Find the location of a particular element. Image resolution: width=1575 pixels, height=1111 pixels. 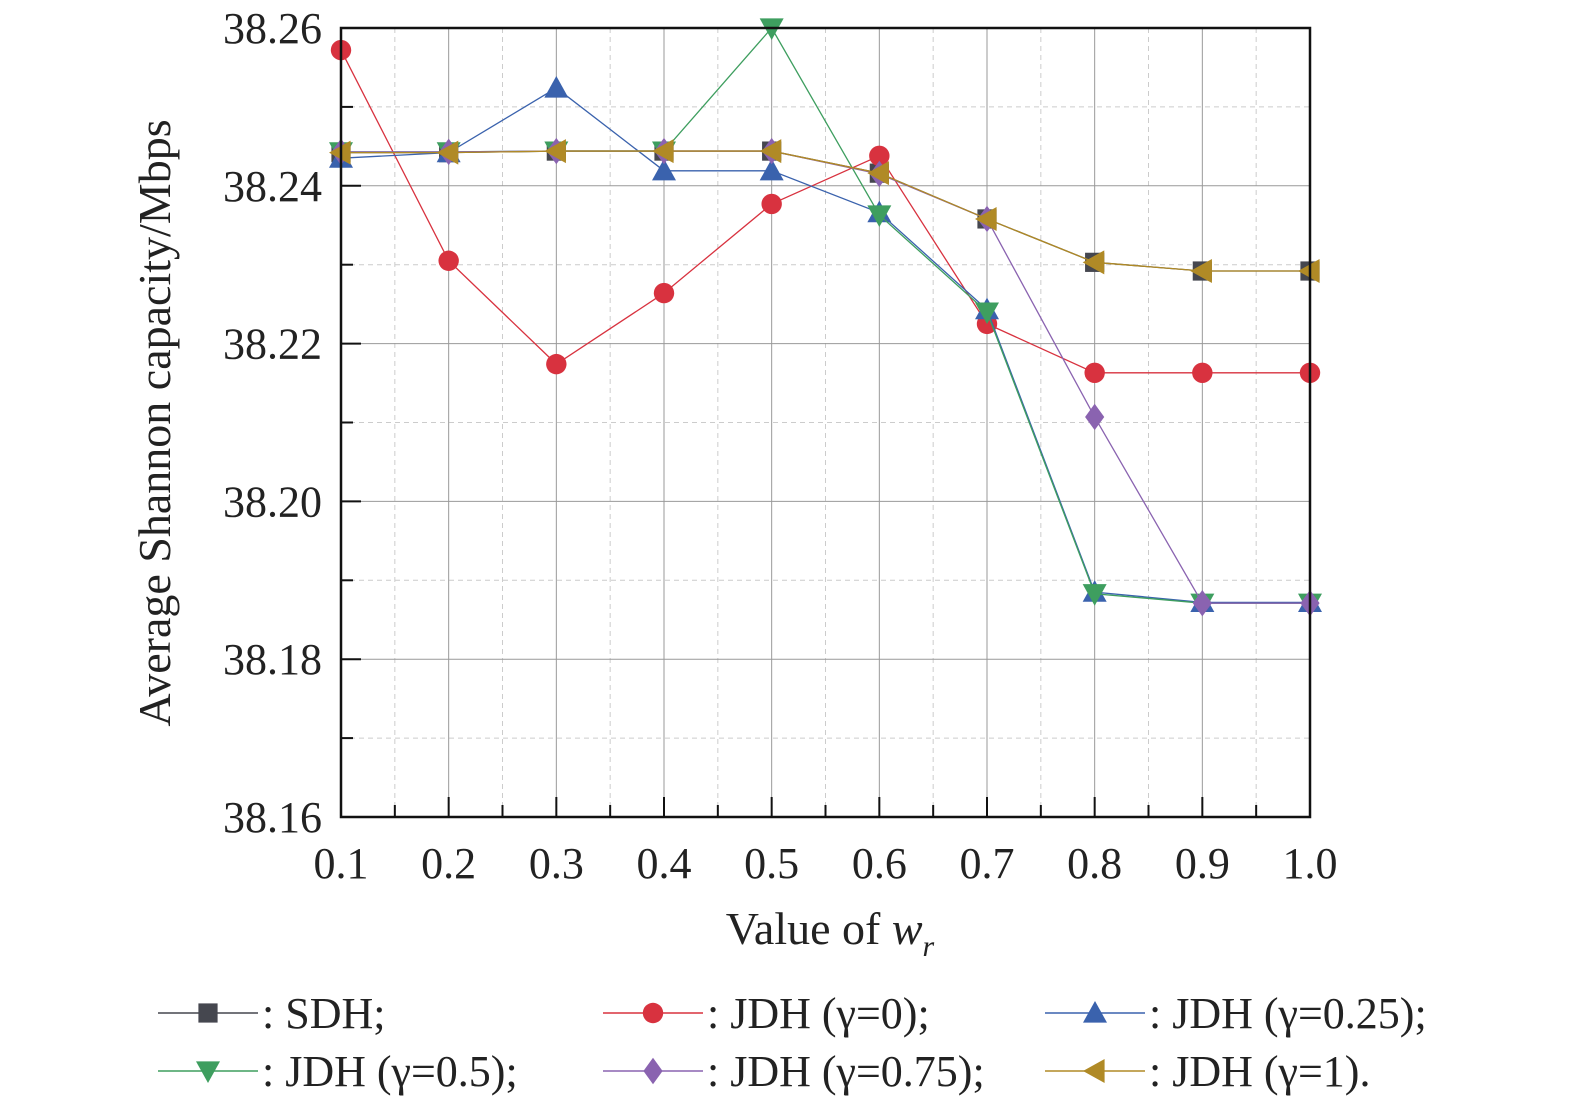

series-line is located at coordinates (825, 211).